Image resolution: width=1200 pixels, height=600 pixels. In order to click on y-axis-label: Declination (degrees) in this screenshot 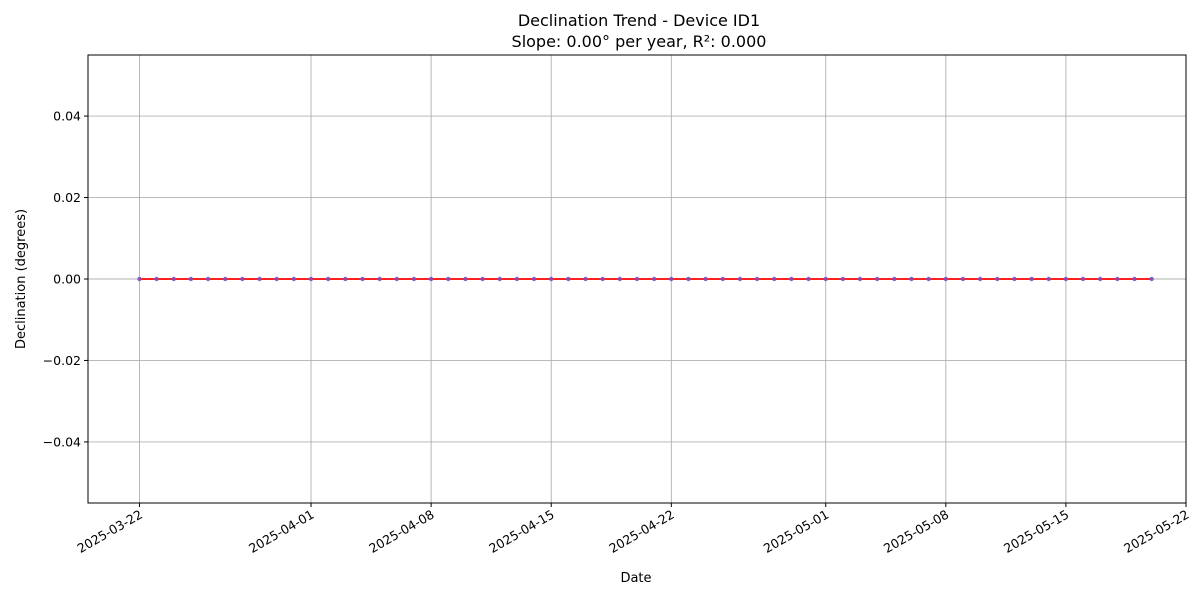, I will do `click(21, 279)`.